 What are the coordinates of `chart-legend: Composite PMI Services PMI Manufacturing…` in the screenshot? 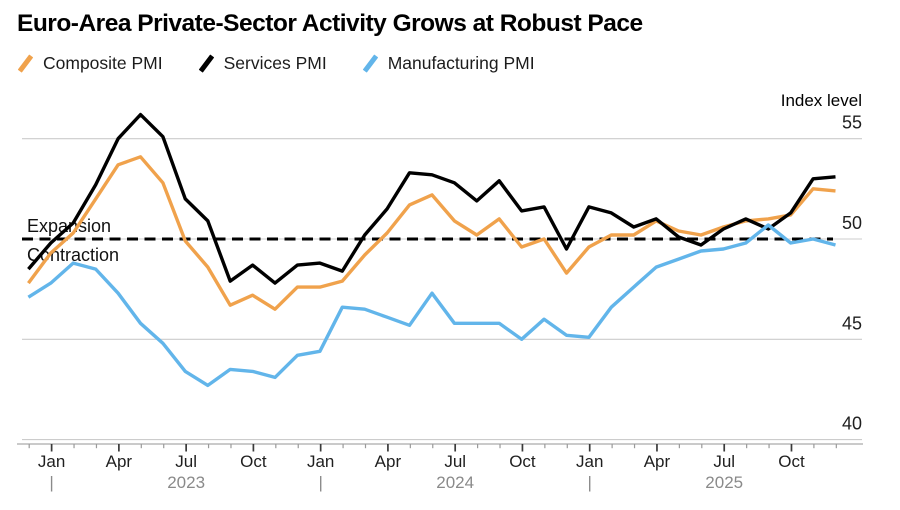 It's located at (276, 63).